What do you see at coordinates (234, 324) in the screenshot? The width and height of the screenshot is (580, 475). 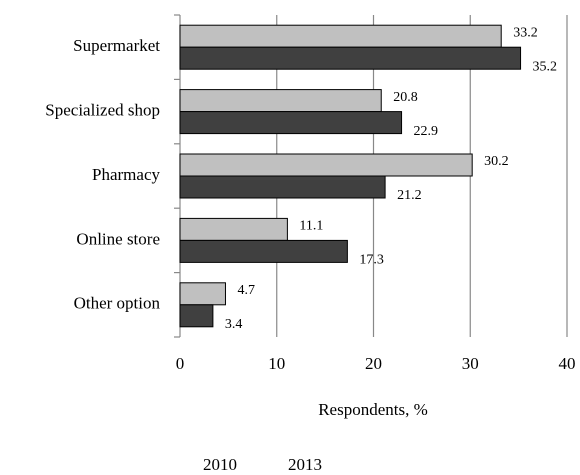 I see `value-label: 3.4` at bounding box center [234, 324].